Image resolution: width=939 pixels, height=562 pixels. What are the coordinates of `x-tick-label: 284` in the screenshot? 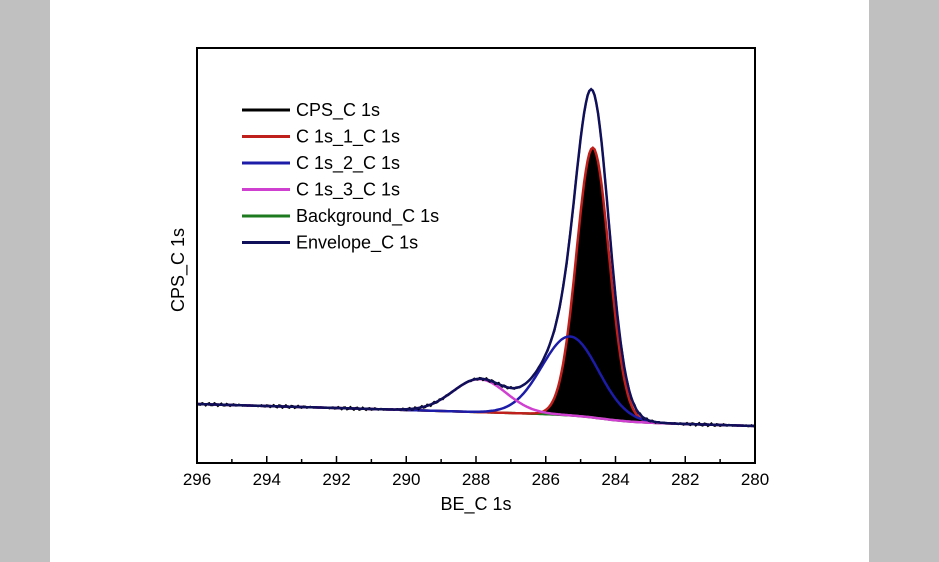 It's located at (615, 479).